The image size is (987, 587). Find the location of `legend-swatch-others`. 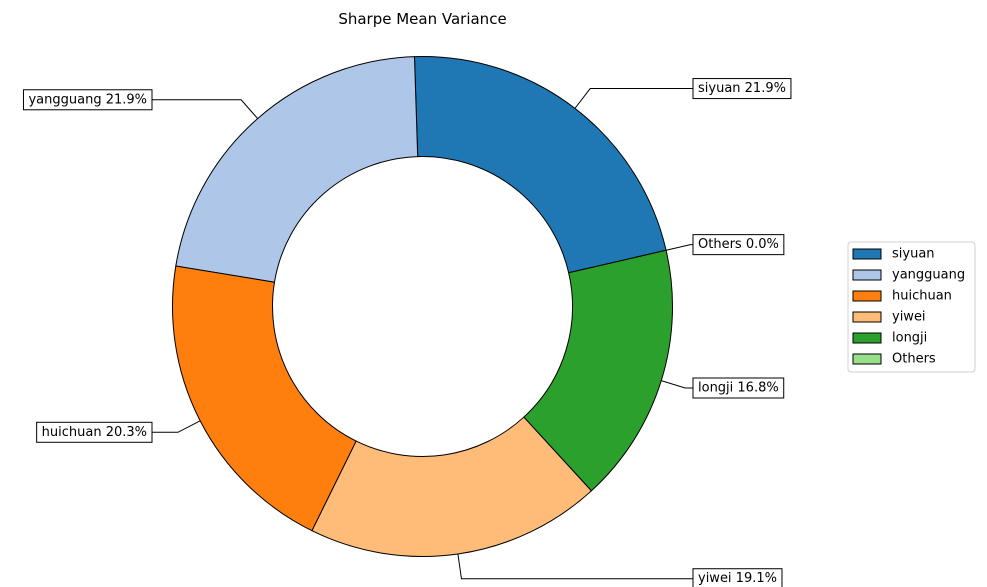

legend-swatch-others is located at coordinates (867, 359).